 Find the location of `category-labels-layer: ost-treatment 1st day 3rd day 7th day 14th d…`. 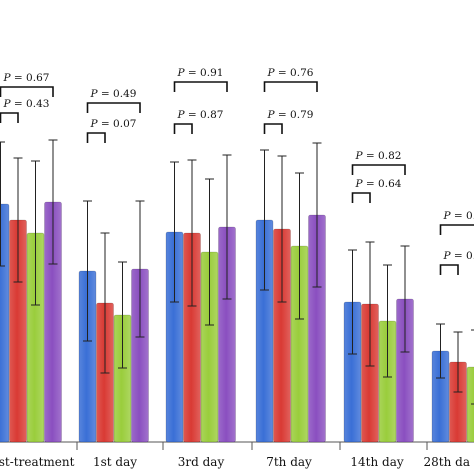

category-labels-layer: ost-treatment 1st day 3rd day 7th day 14th d… is located at coordinates (235, 462).